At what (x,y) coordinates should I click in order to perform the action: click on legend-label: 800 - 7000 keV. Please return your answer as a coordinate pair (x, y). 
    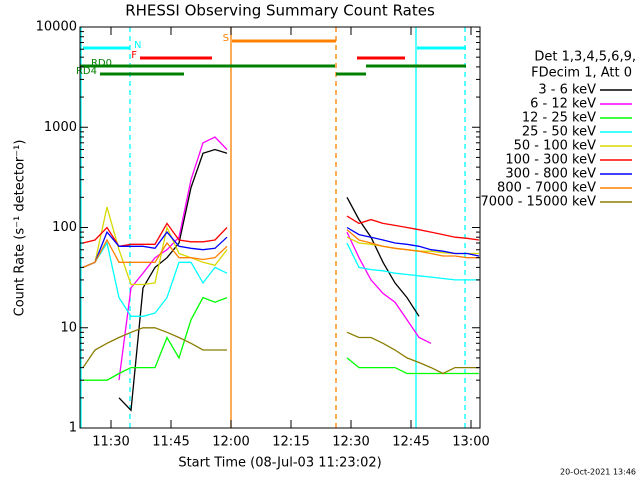
    Looking at the image, I should click on (546, 188).